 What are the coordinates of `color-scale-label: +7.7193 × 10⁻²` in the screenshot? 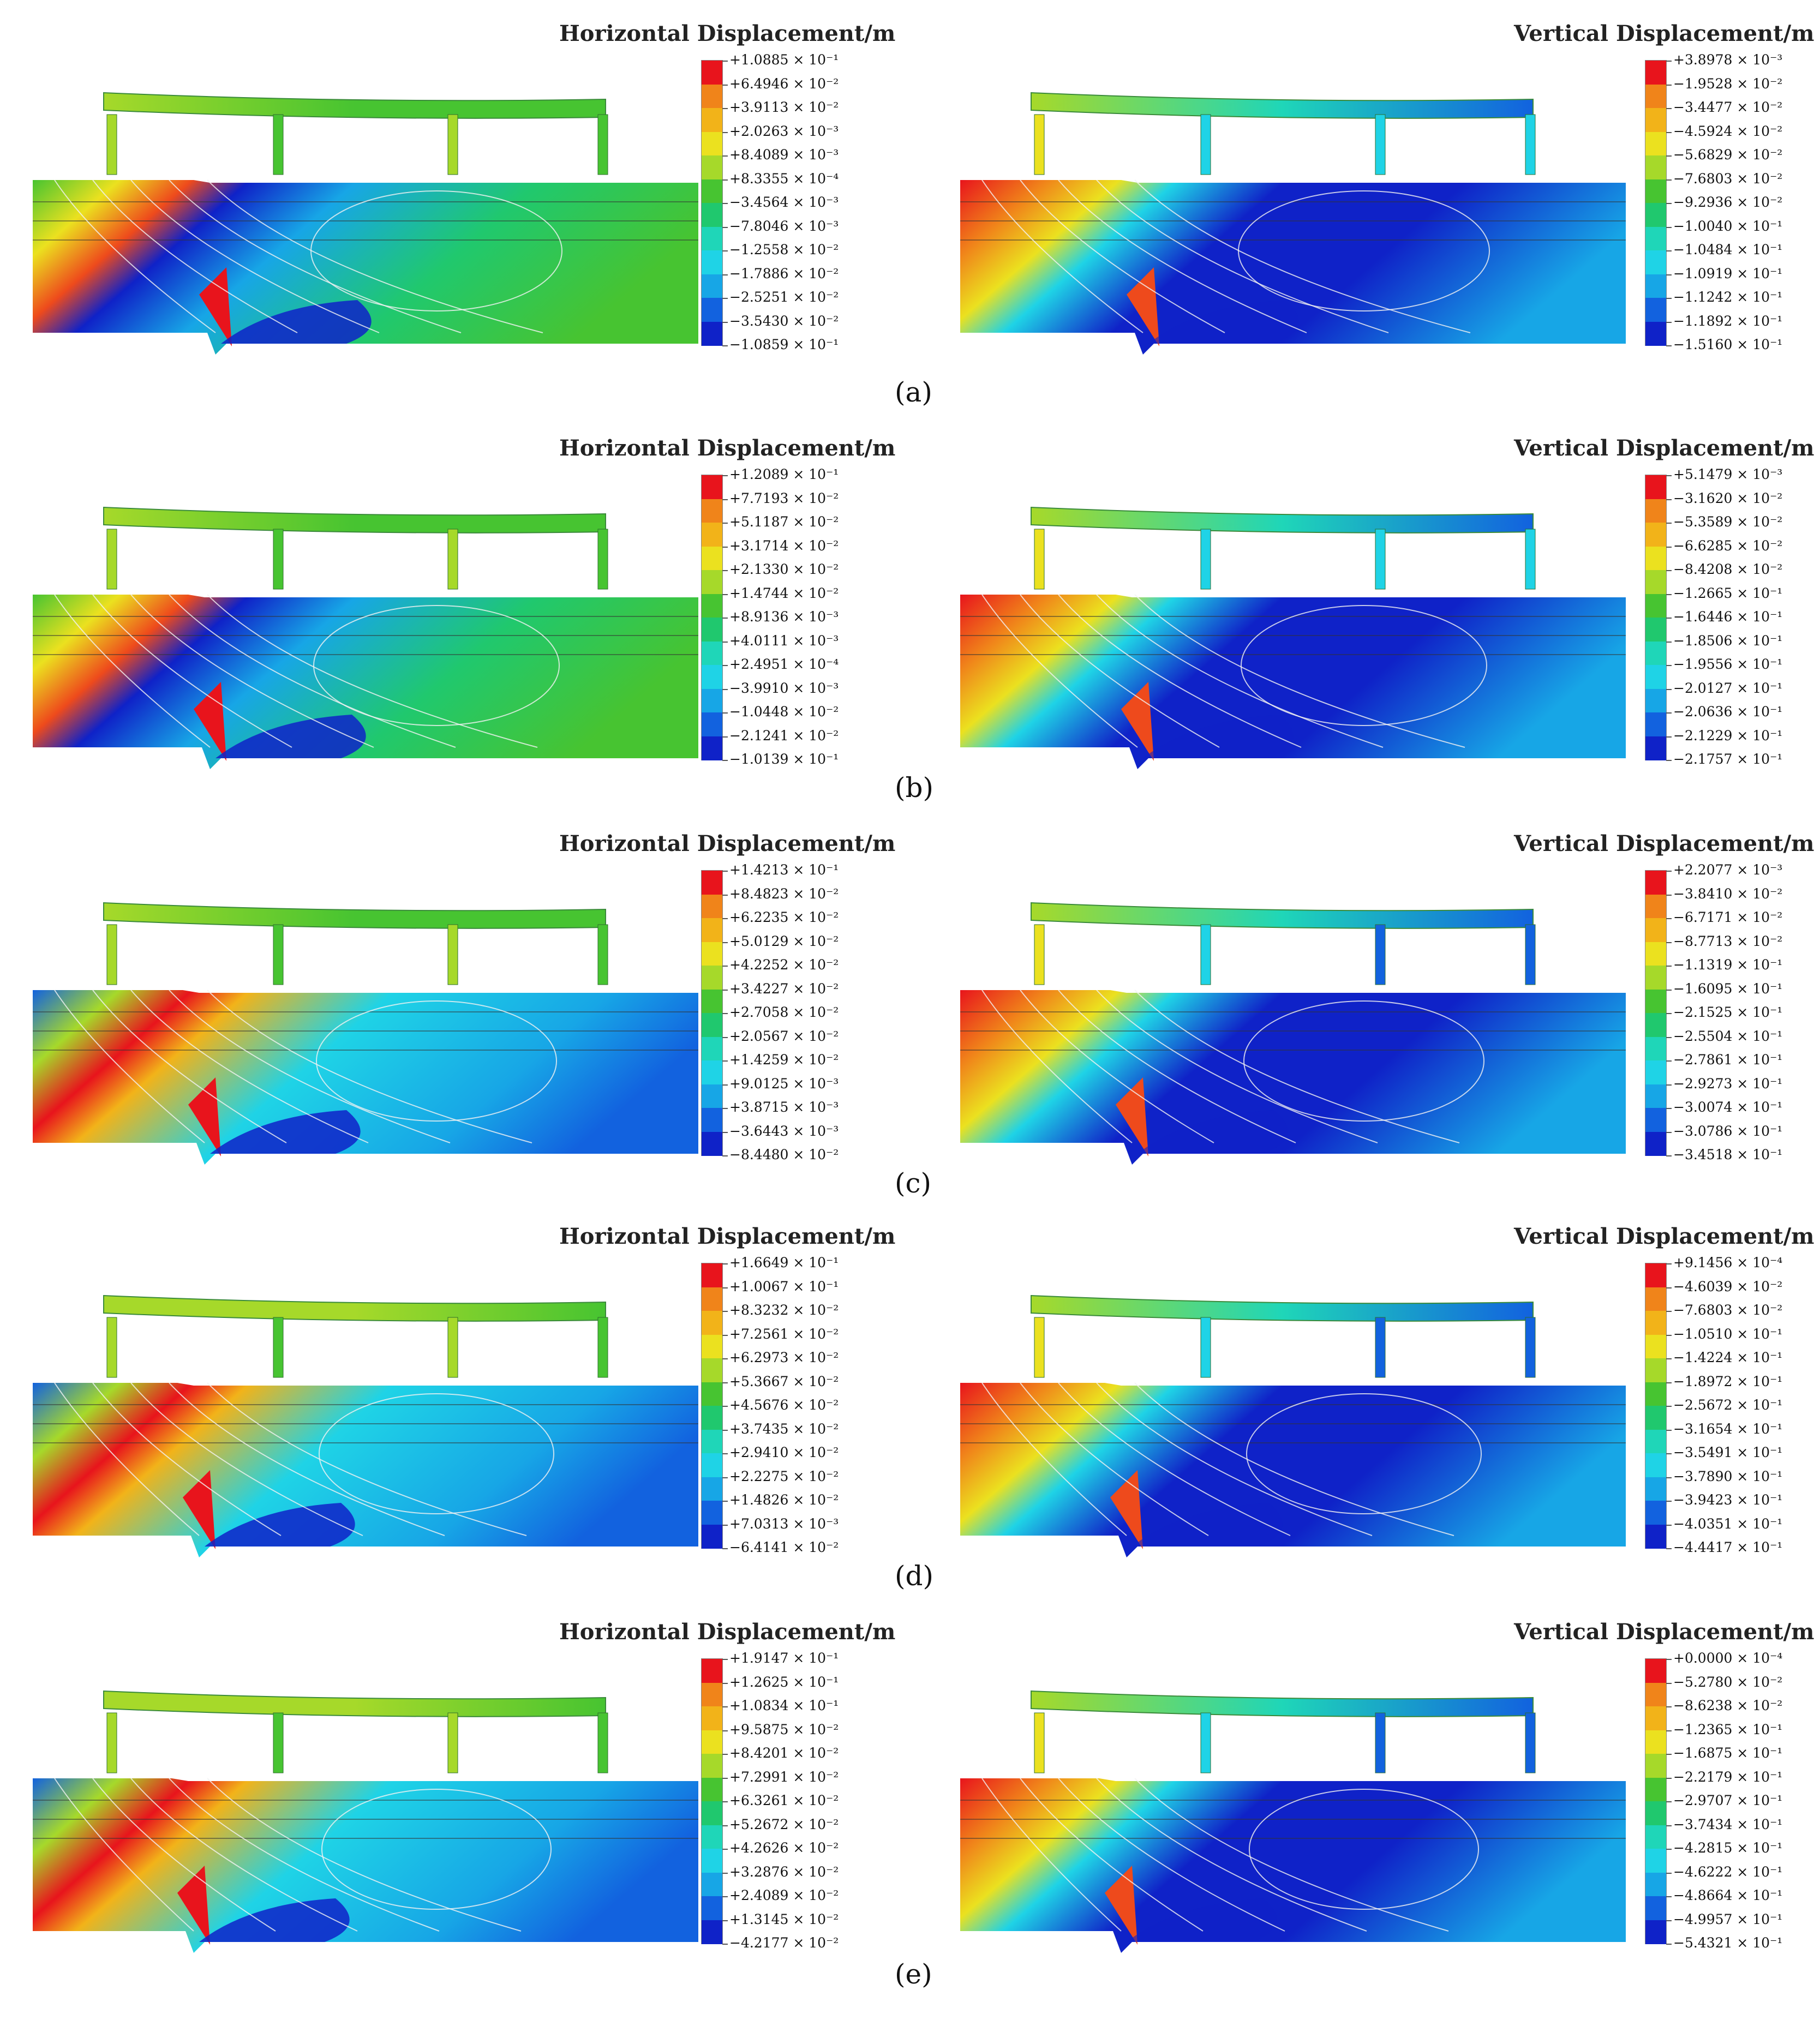 It's located at (784, 498).